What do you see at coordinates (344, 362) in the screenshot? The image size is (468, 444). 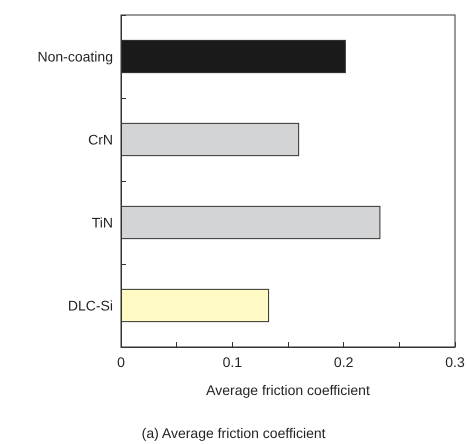 I see `x-tick-label: 0.2` at bounding box center [344, 362].